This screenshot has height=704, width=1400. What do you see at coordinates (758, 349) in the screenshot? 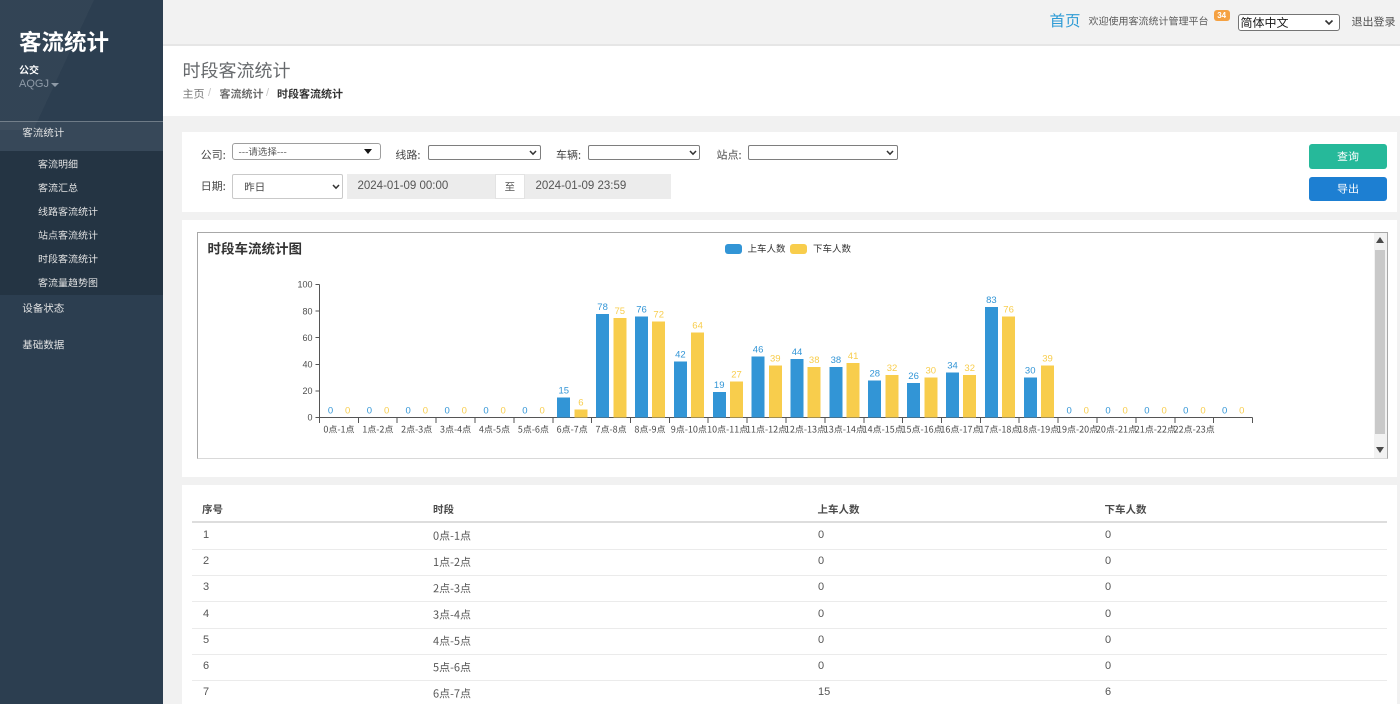
I see `svg-text: 46` at bounding box center [758, 349].